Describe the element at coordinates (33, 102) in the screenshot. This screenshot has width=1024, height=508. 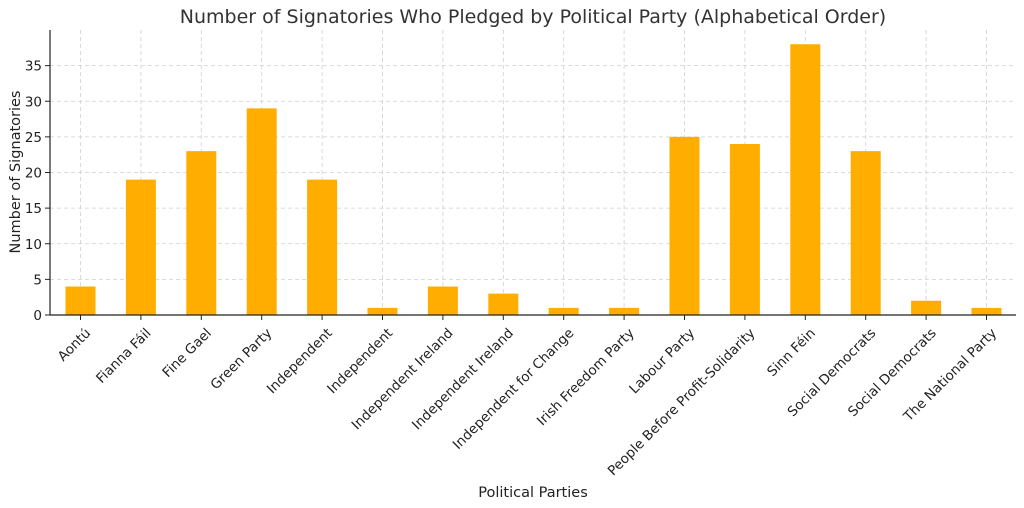
I see `y-tick-label: 30` at that location.